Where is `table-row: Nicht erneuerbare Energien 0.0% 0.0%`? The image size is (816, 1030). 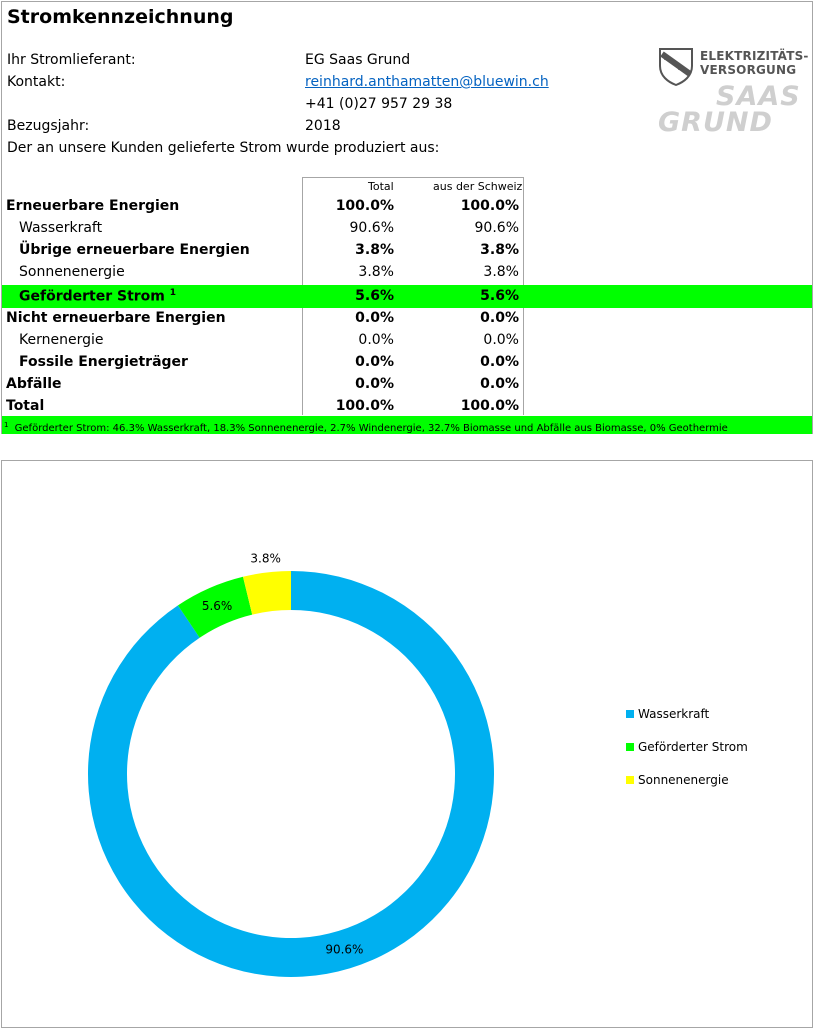
table-row: Nicht erneuerbare Energien 0.0% 0.0% is located at coordinates (407, 319).